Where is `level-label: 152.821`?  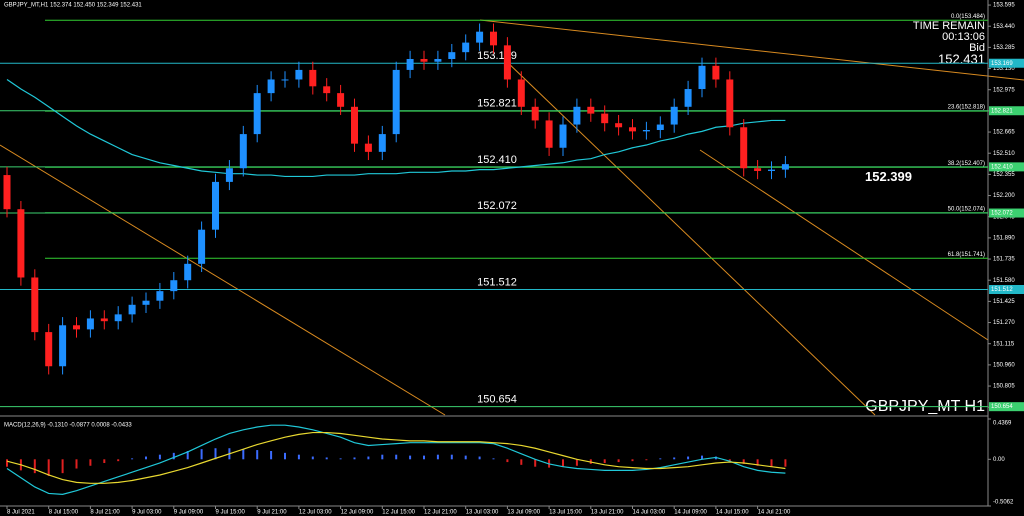 level-label: 152.821 is located at coordinates (497, 104).